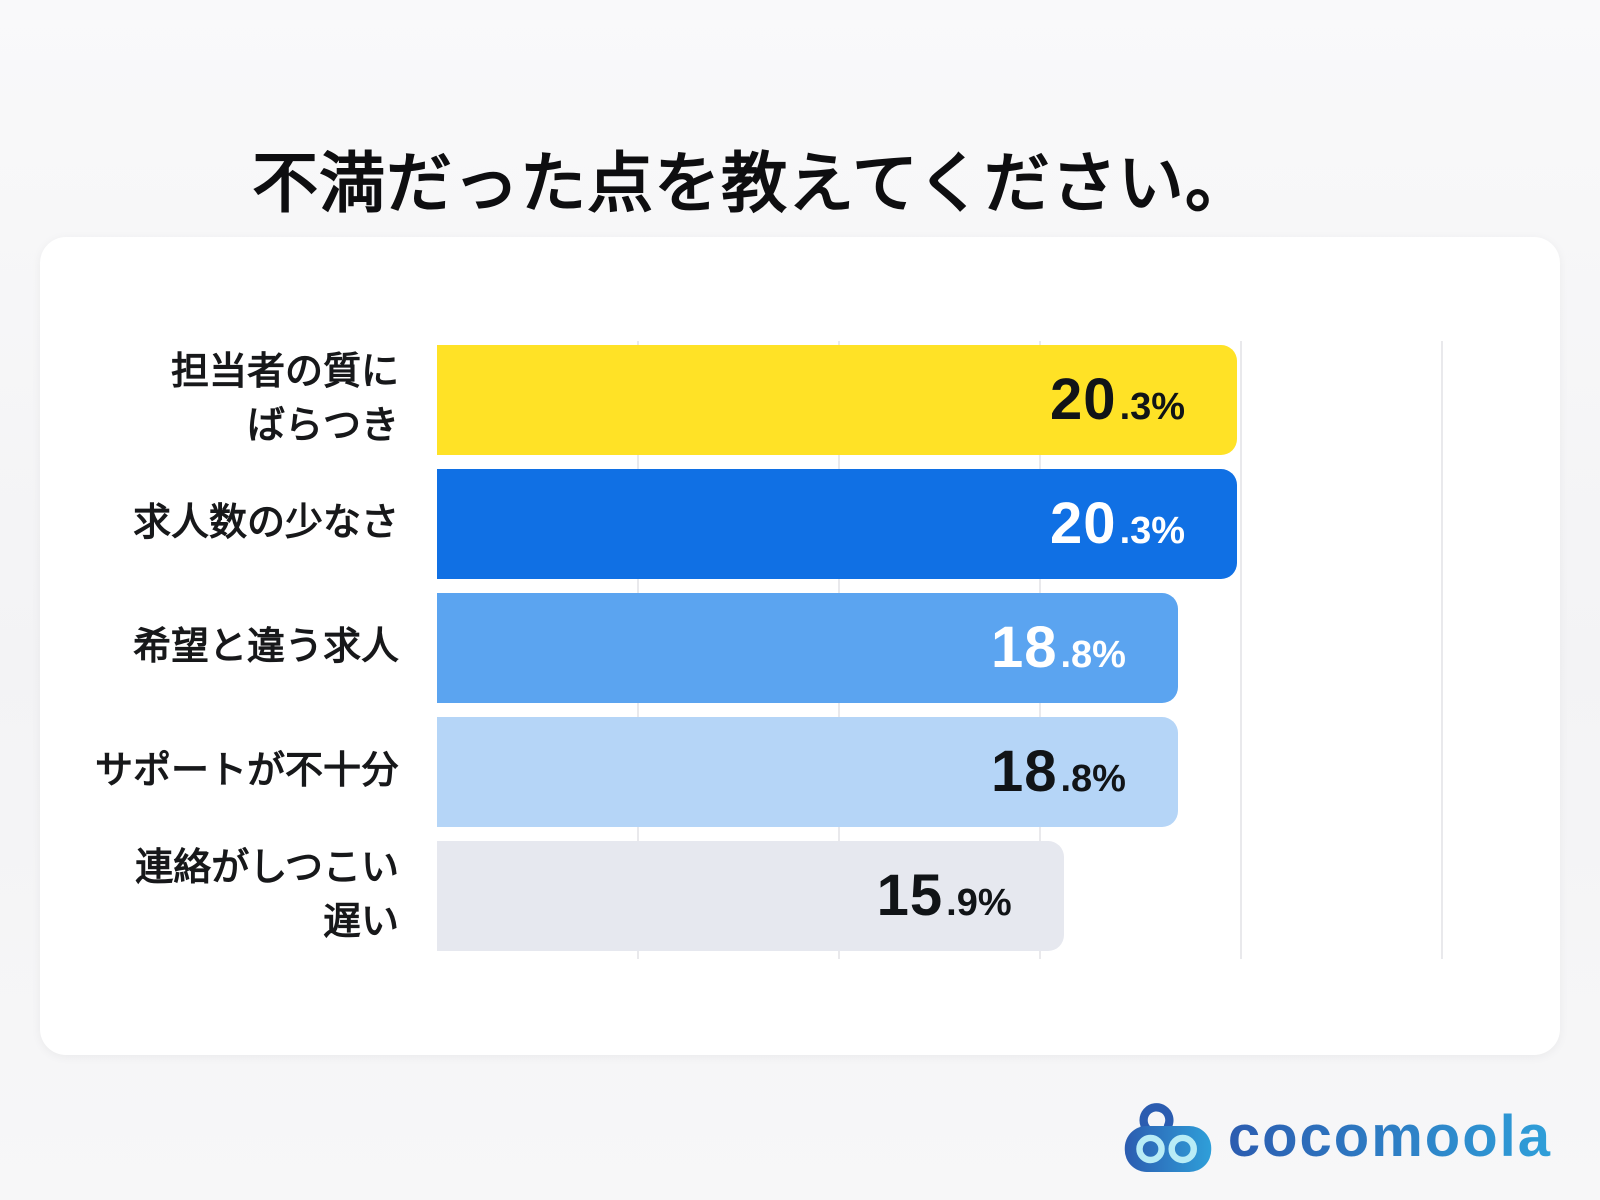 The height and width of the screenshot is (1200, 1600). I want to click on category-label: 求人数の少なさ, so click(219, 524).